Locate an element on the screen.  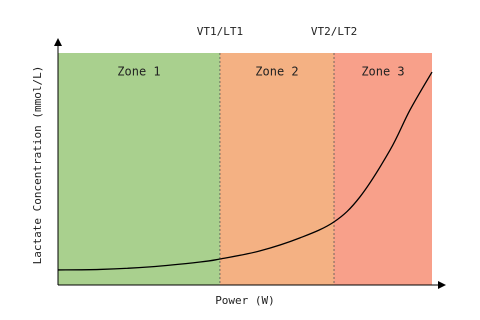
threshold-label: VT2/LT2 is located at coordinates (334, 31).